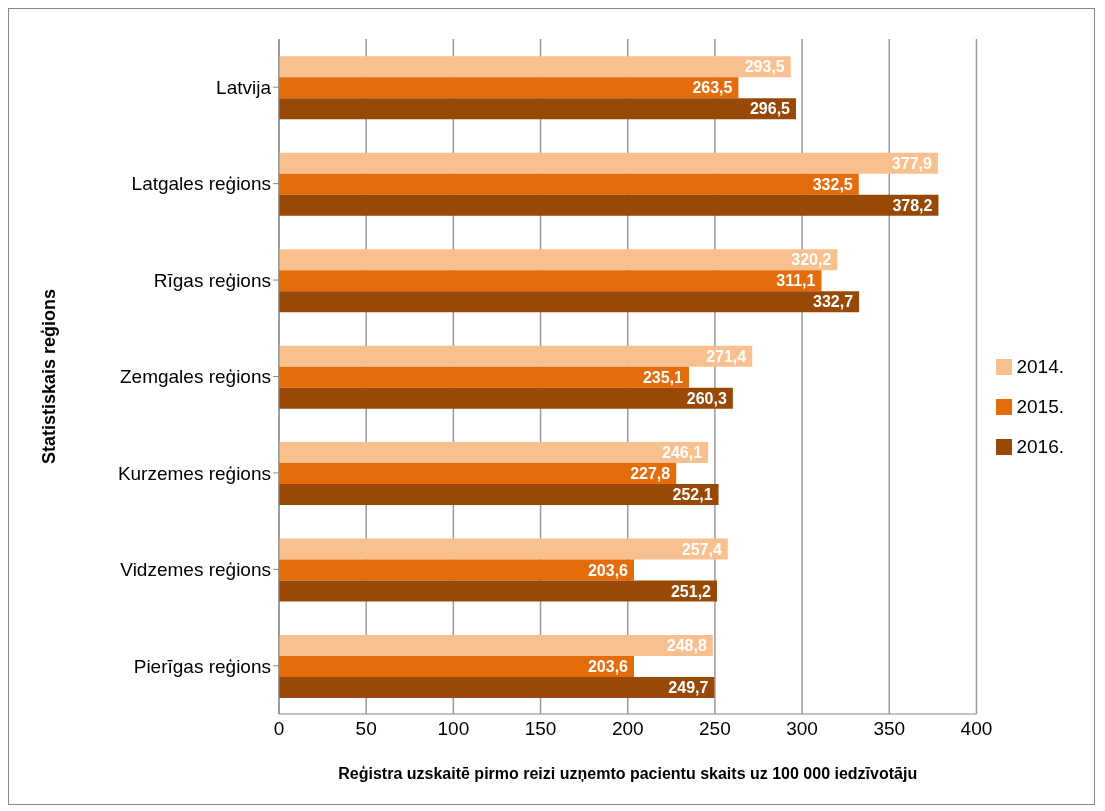 The image size is (1105, 811). Describe the element at coordinates (1040, 446) in the screenshot. I see `legend-label: 2016.` at that location.